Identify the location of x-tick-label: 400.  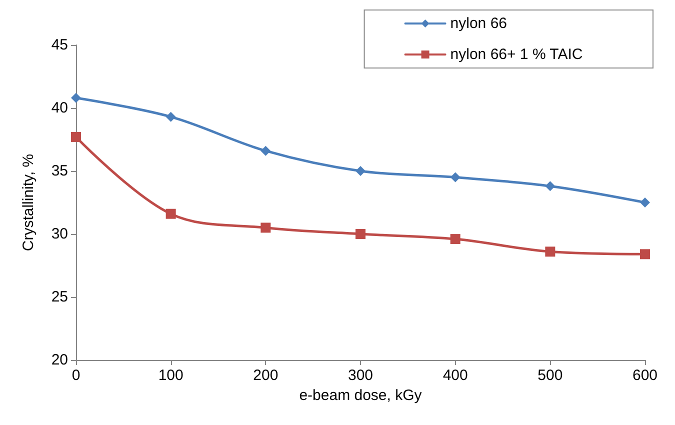
(455, 375).